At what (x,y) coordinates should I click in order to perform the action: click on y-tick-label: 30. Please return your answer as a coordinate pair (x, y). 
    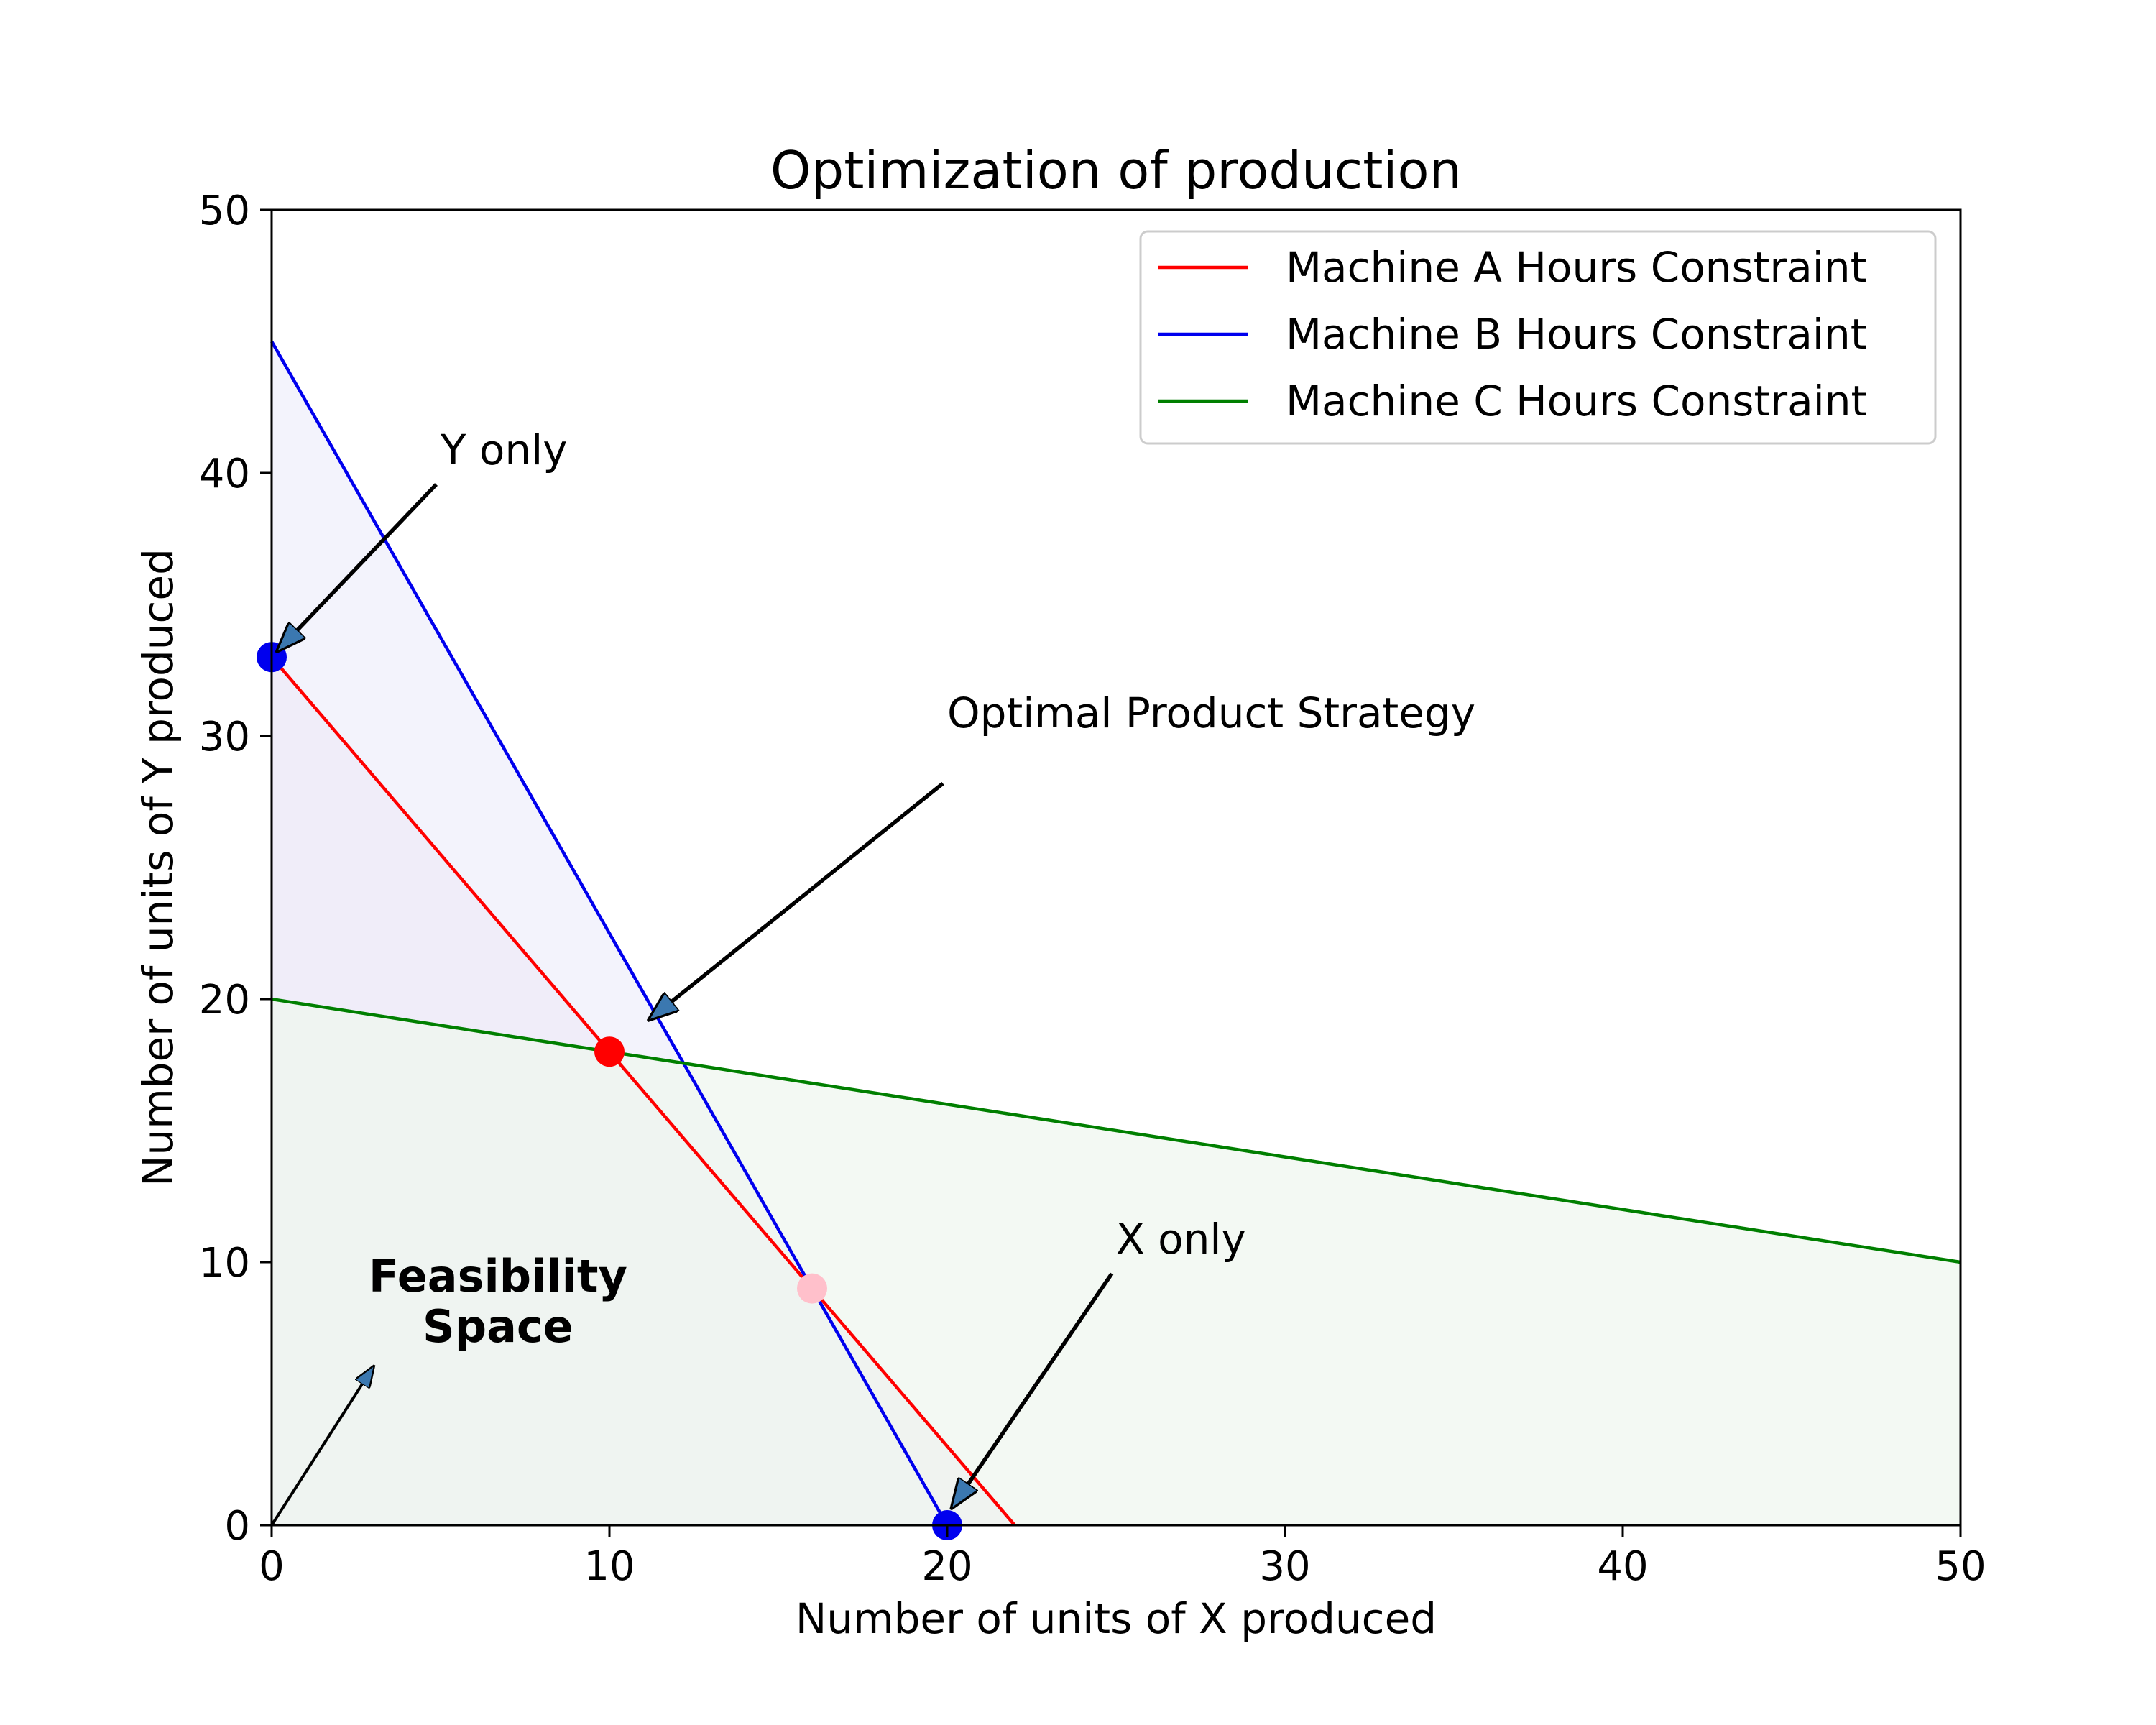
    Looking at the image, I should click on (224, 737).